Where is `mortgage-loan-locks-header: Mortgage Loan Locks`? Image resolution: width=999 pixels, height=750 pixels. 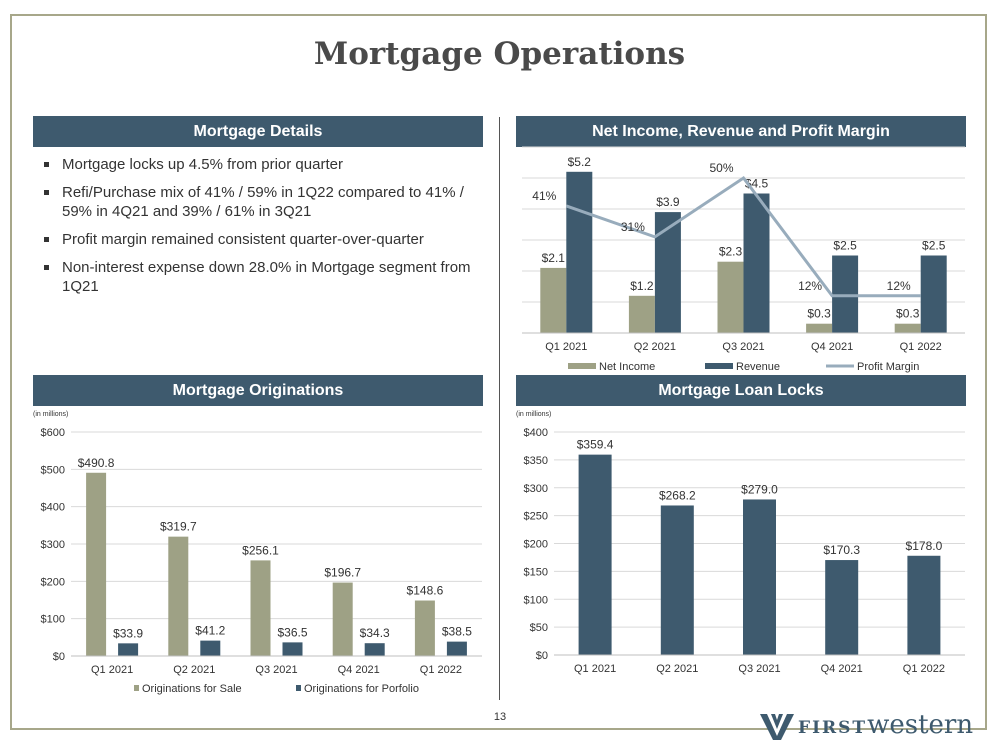 mortgage-loan-locks-header: Mortgage Loan Locks is located at coordinates (741, 390).